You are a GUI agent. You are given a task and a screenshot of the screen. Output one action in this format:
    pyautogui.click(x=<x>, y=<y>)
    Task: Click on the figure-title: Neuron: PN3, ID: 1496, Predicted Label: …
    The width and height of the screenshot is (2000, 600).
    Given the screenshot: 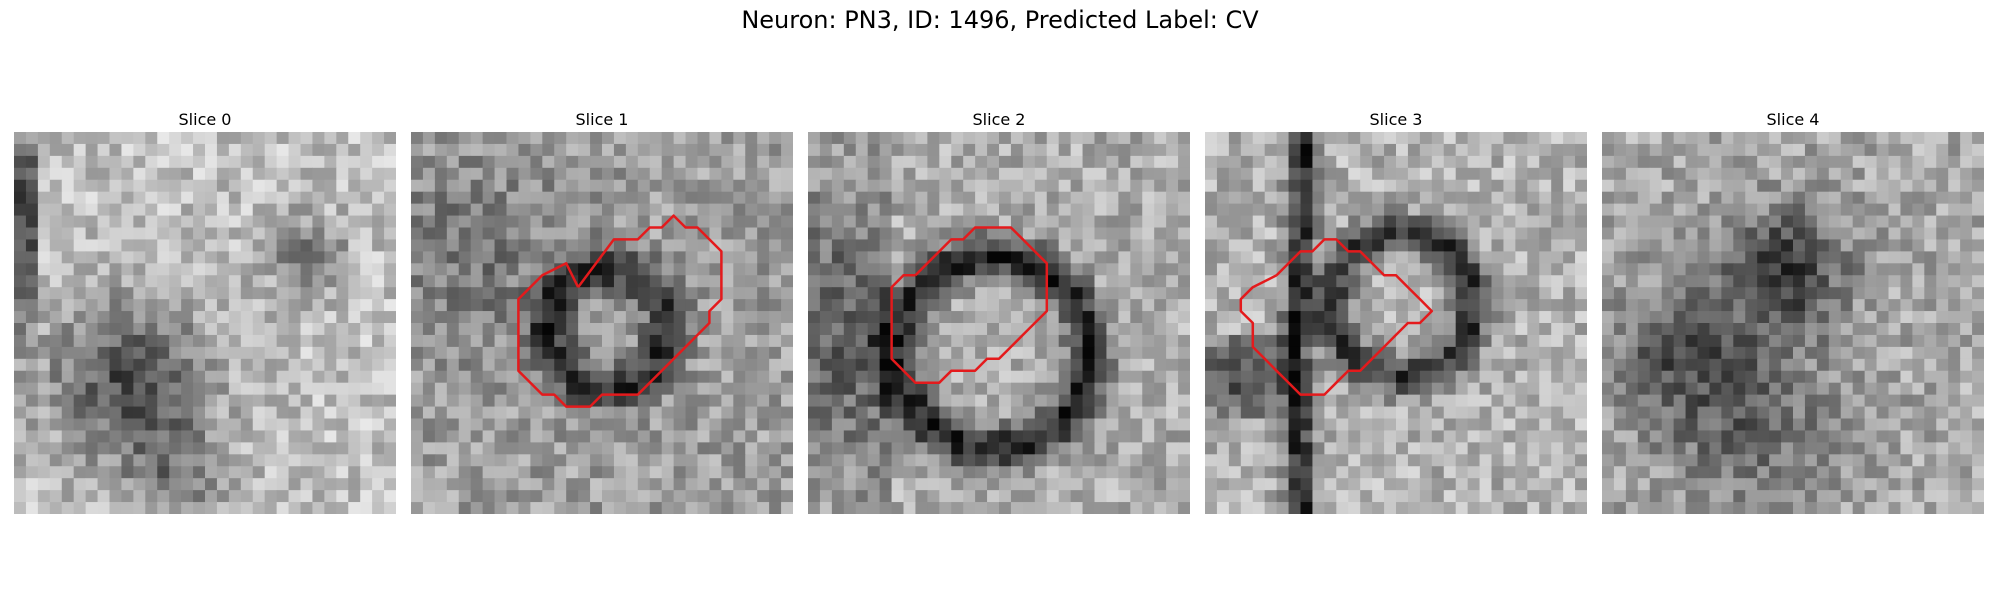 What is the action you would take?
    pyautogui.click(x=1000, y=20)
    